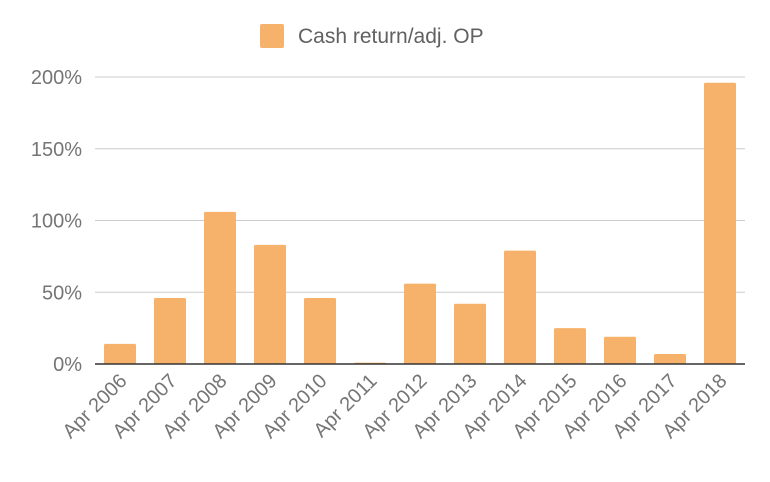  What do you see at coordinates (56, 78) in the screenshot?
I see `y-tick-label: 200%` at bounding box center [56, 78].